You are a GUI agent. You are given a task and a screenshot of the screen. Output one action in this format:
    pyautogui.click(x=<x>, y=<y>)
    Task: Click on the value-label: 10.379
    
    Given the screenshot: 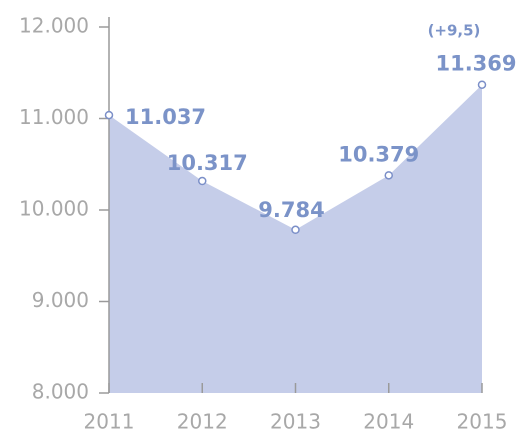 What is the action you would take?
    pyautogui.click(x=378, y=154)
    